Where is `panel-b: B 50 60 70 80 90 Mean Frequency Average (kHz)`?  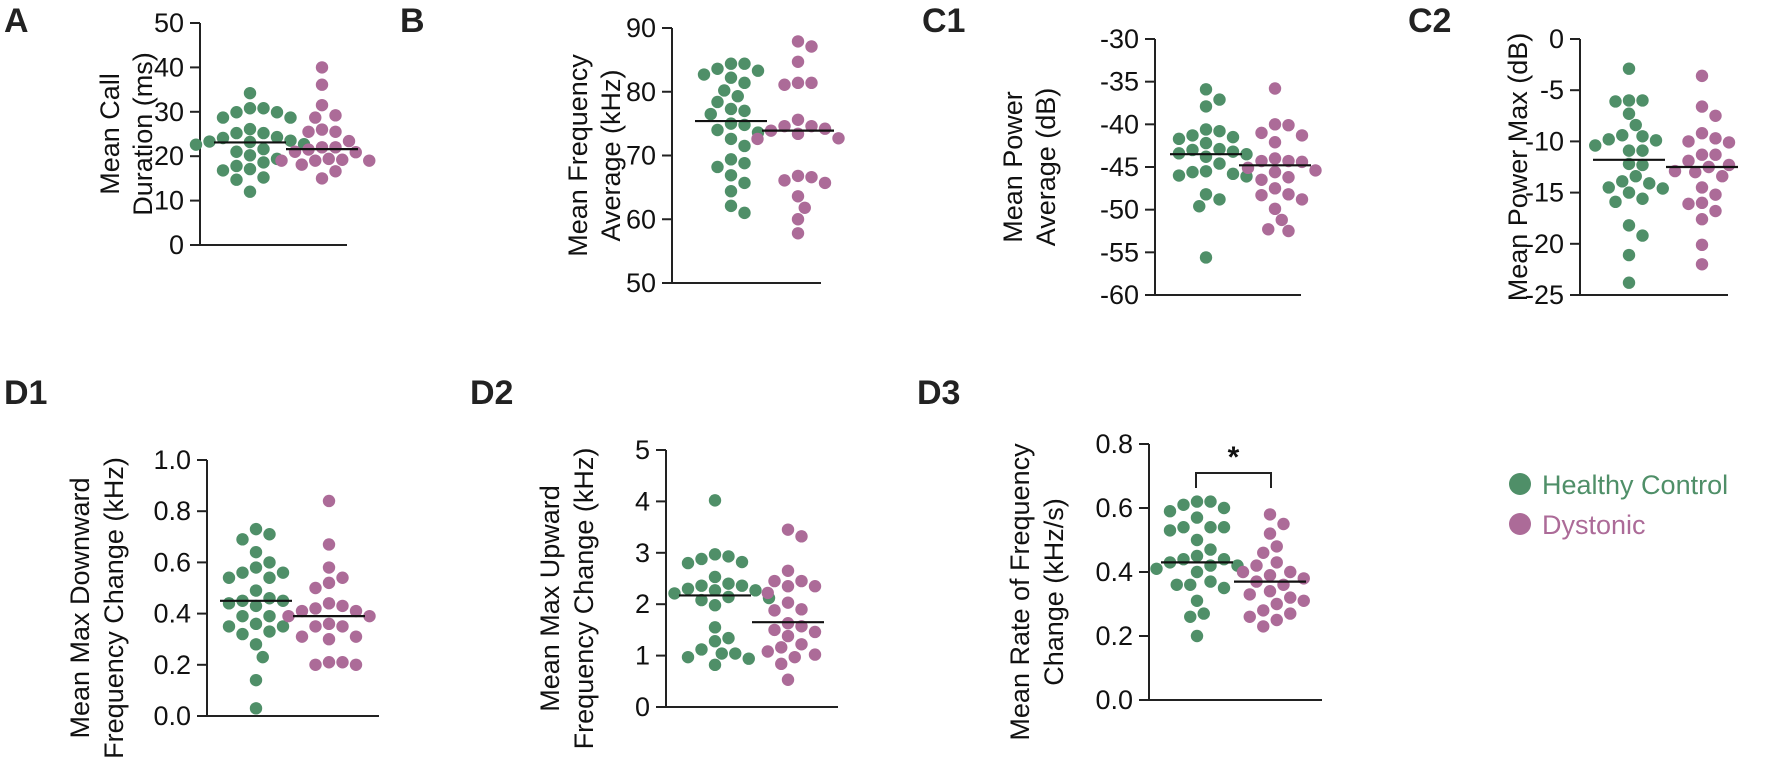
panel-b: B 50 60 70 80 90 Mean Frequency Average (kHz) is located at coordinates (622, 150).